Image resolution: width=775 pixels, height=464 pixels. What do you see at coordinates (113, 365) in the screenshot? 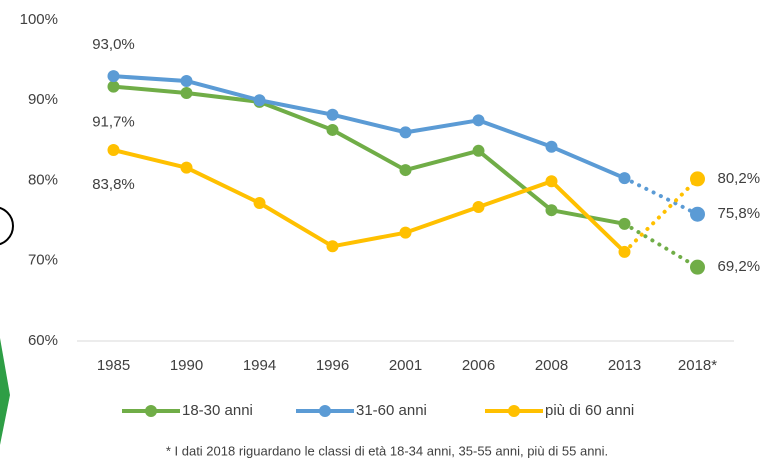
I see `x-tick-label: 1985` at bounding box center [113, 365].